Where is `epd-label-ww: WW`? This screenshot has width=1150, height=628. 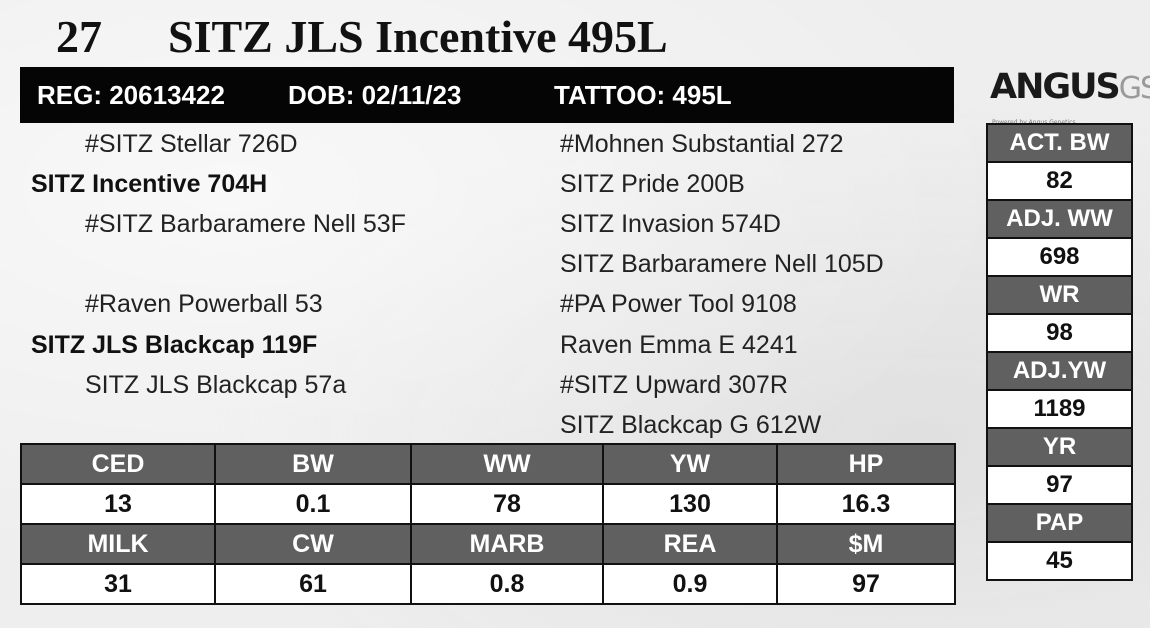
epd-label-ww: WW is located at coordinates (507, 464).